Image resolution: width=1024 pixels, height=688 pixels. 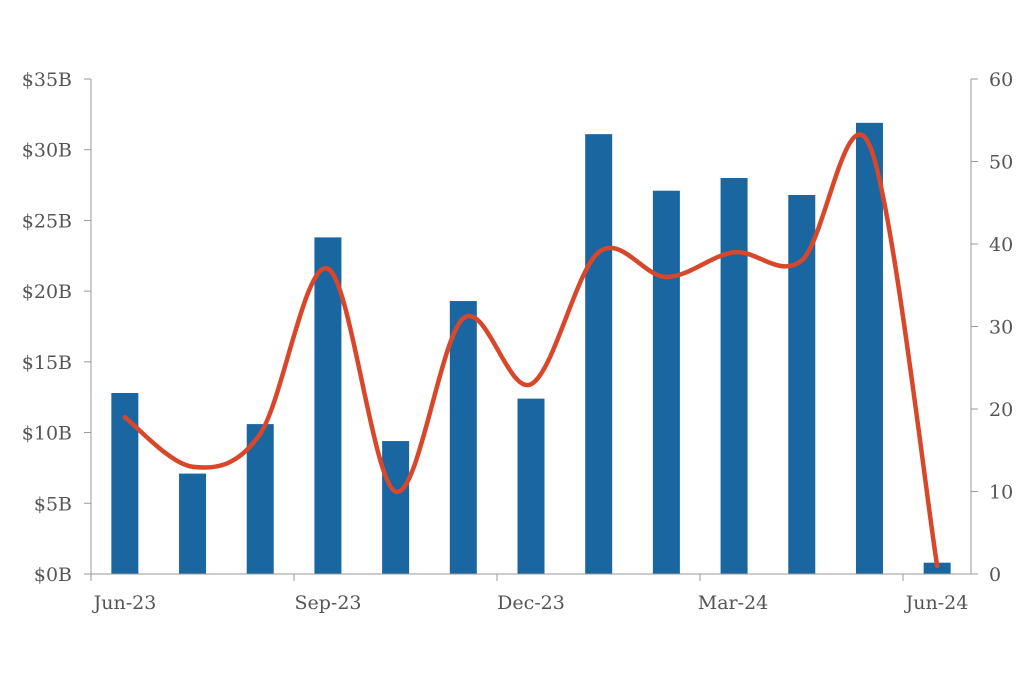 I want to click on right-tick-label: 60, so click(x=1001, y=80).